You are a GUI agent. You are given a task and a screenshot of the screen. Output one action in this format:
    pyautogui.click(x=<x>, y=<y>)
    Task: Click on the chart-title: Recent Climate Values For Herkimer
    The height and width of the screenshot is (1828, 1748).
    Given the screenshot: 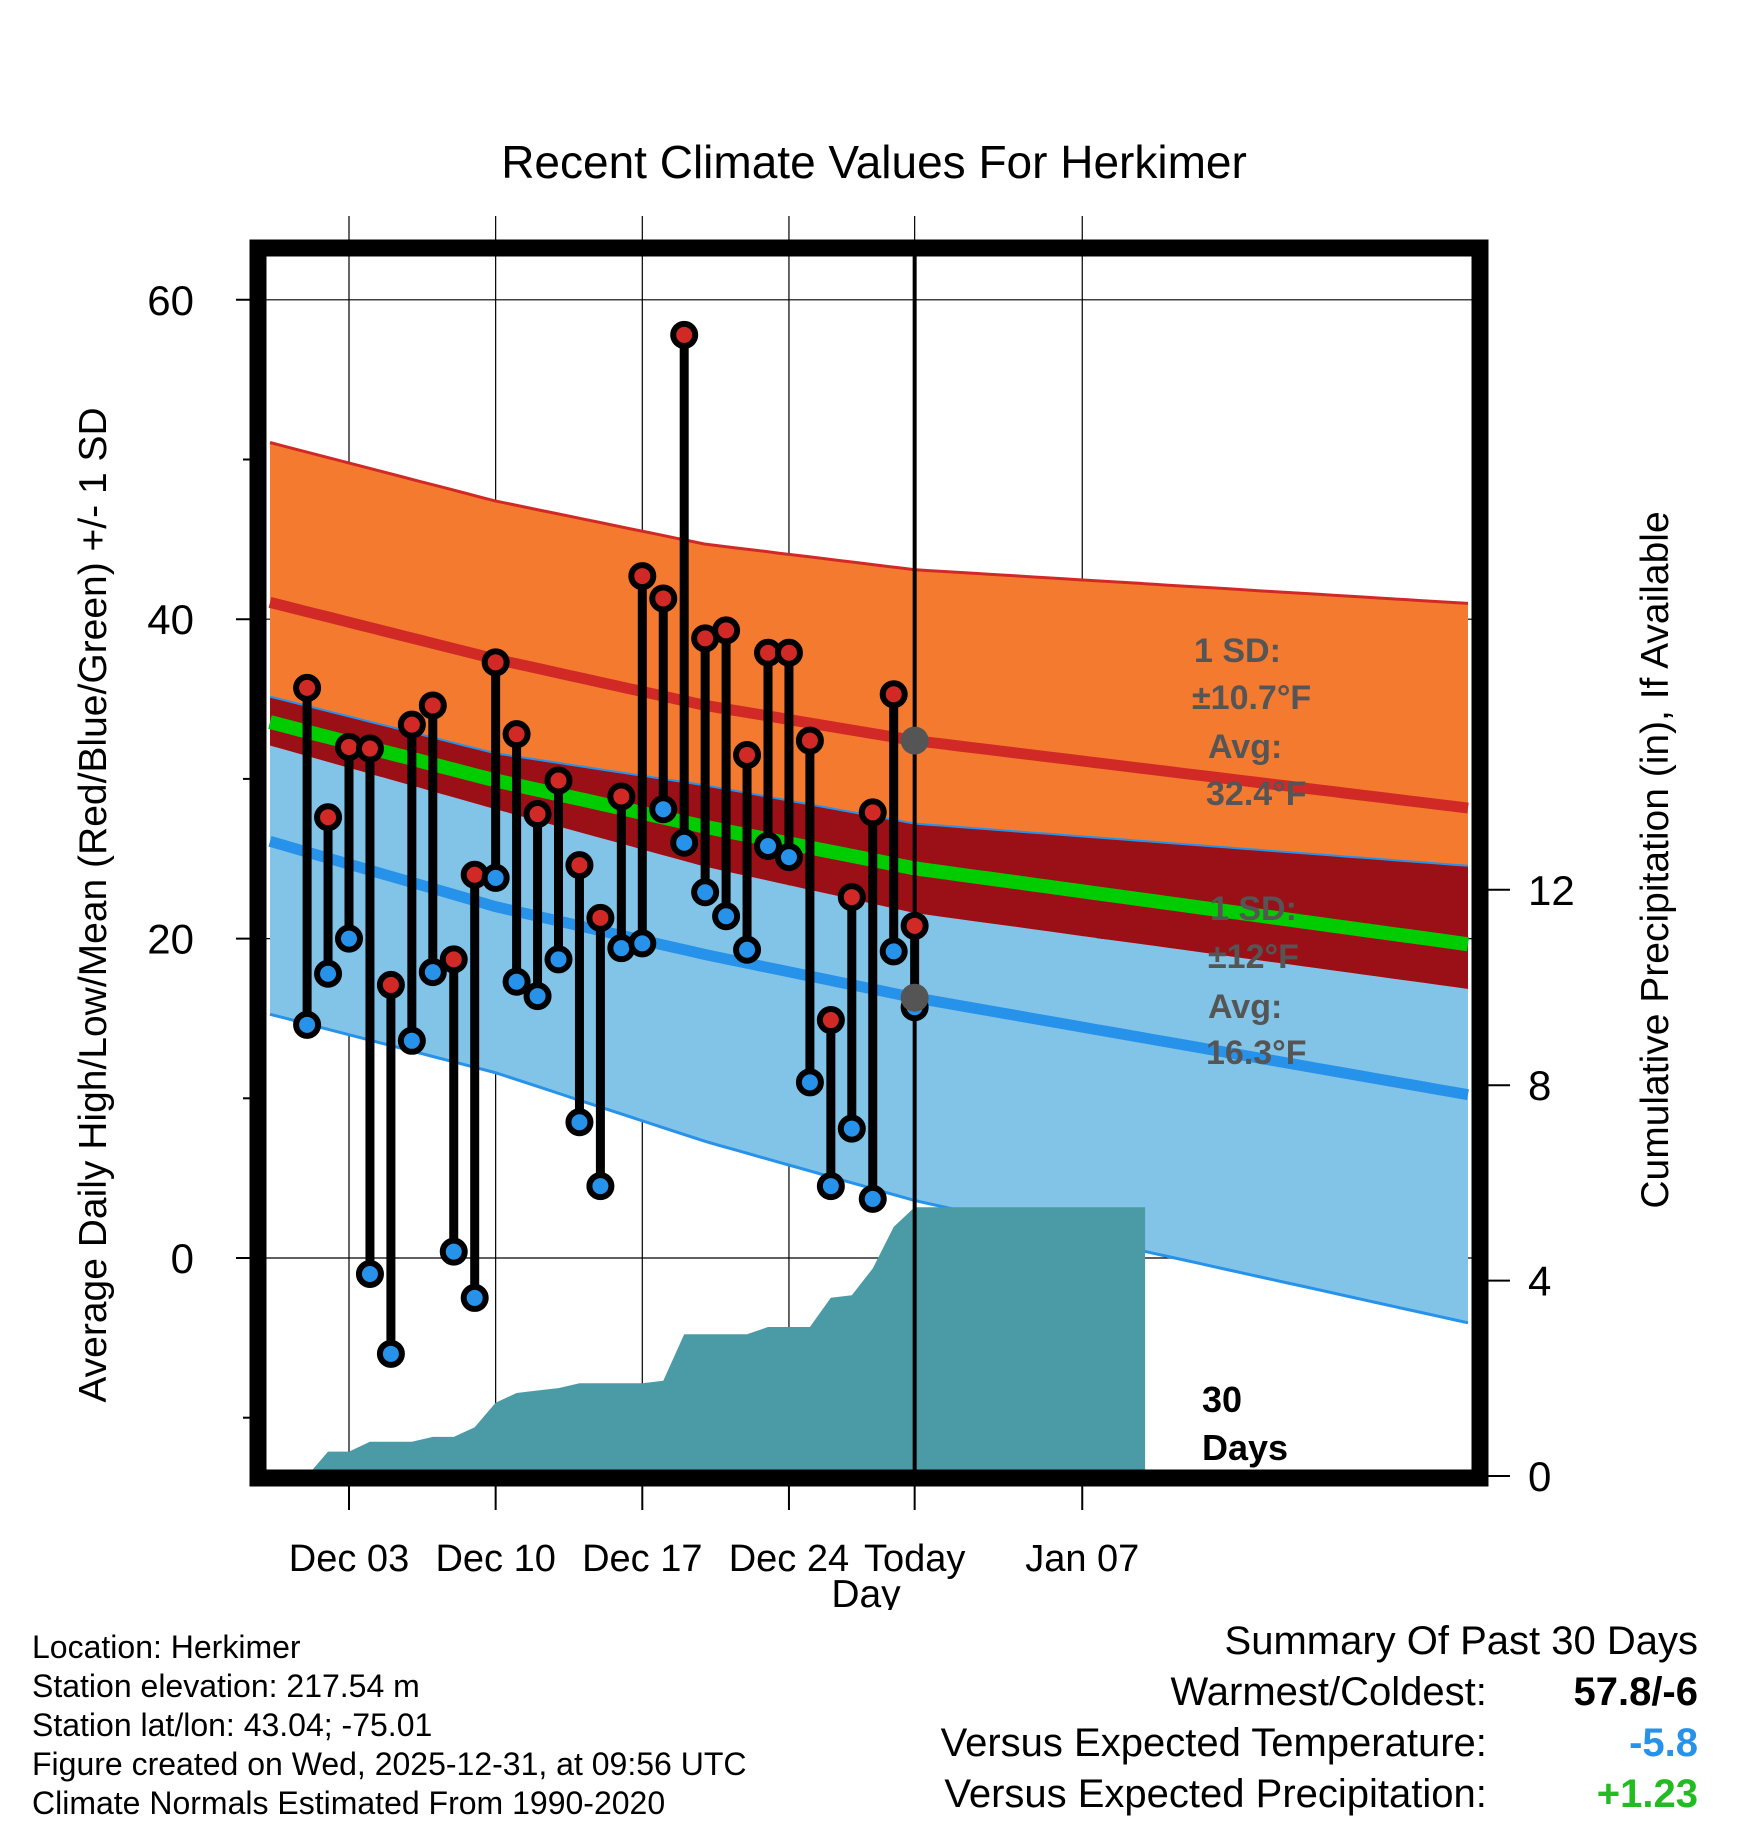 What is the action you would take?
    pyautogui.click(x=874, y=162)
    